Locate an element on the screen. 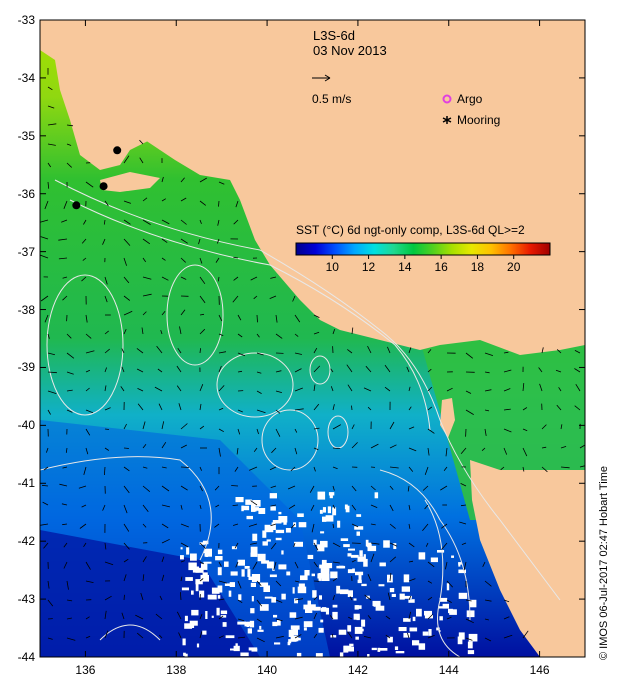  colorbar-tick-label: 20 is located at coordinates (514, 267).